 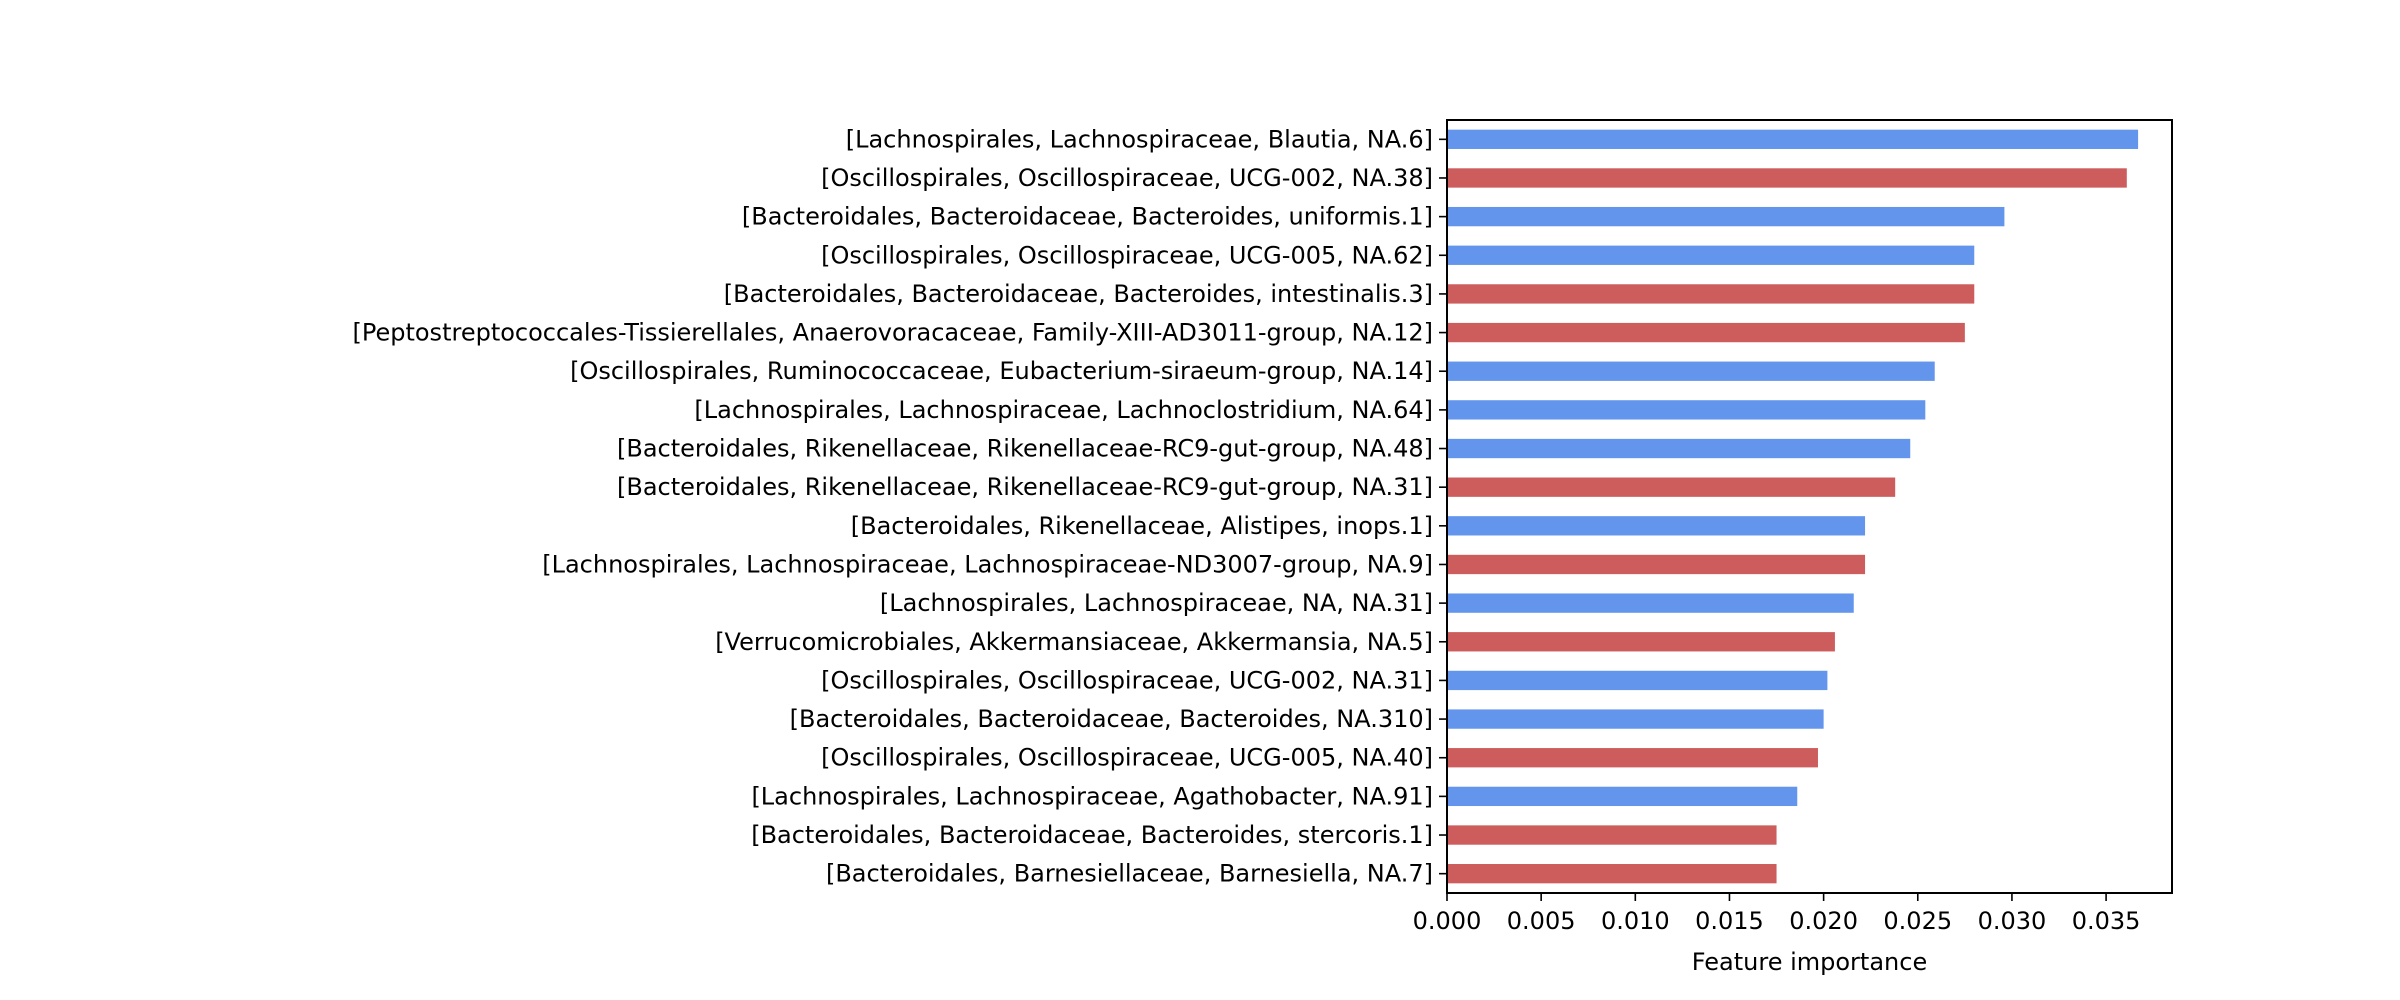 I want to click on x-tick-label: 0.005, so click(x=1541, y=921).